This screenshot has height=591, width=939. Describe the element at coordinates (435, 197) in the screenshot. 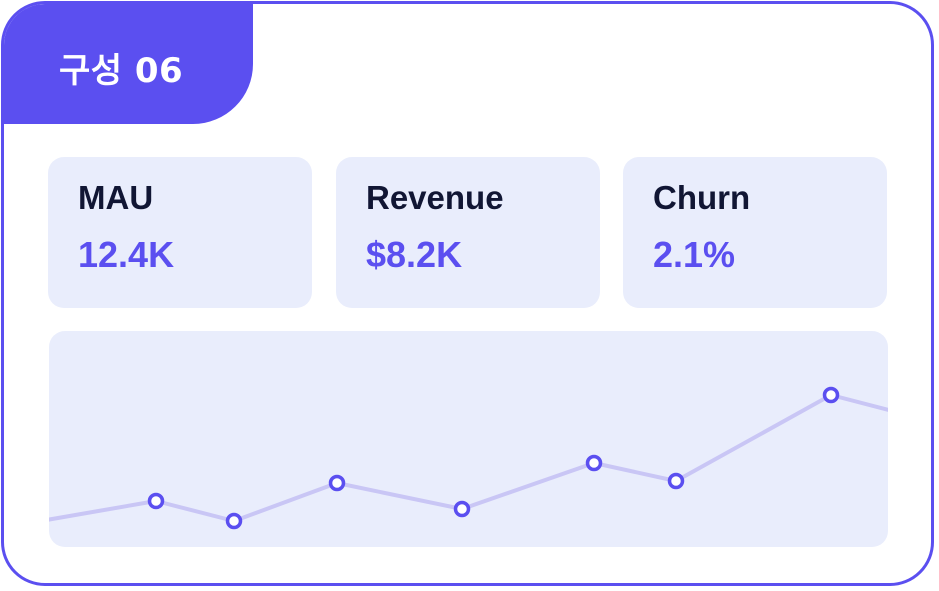

I see `stat-label-revenue: Revenue` at that location.